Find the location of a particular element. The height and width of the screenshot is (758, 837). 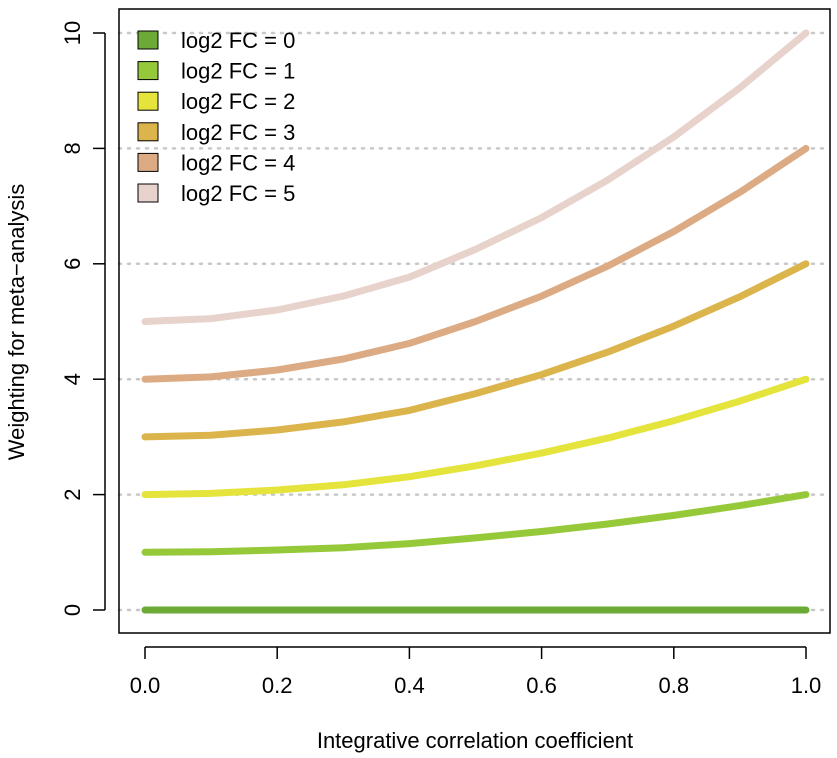

legend-label: log2 FC = 5 is located at coordinates (238, 193).